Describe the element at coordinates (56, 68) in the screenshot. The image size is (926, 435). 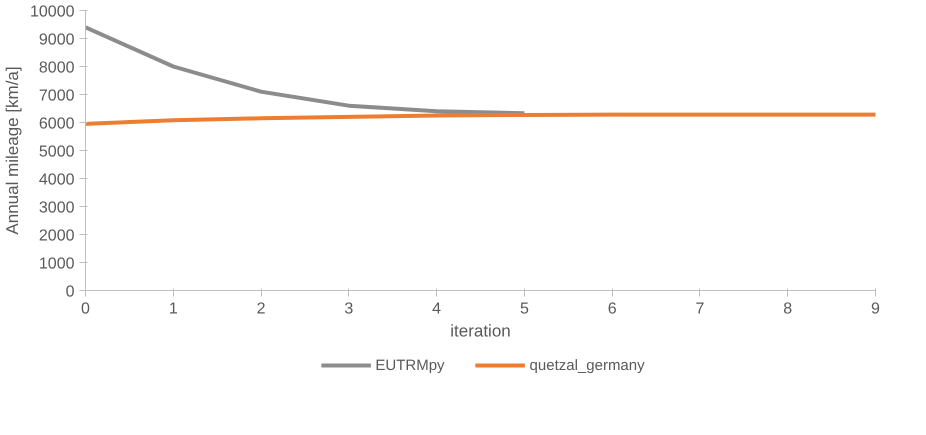
I see `y-tick-label: 8000` at that location.